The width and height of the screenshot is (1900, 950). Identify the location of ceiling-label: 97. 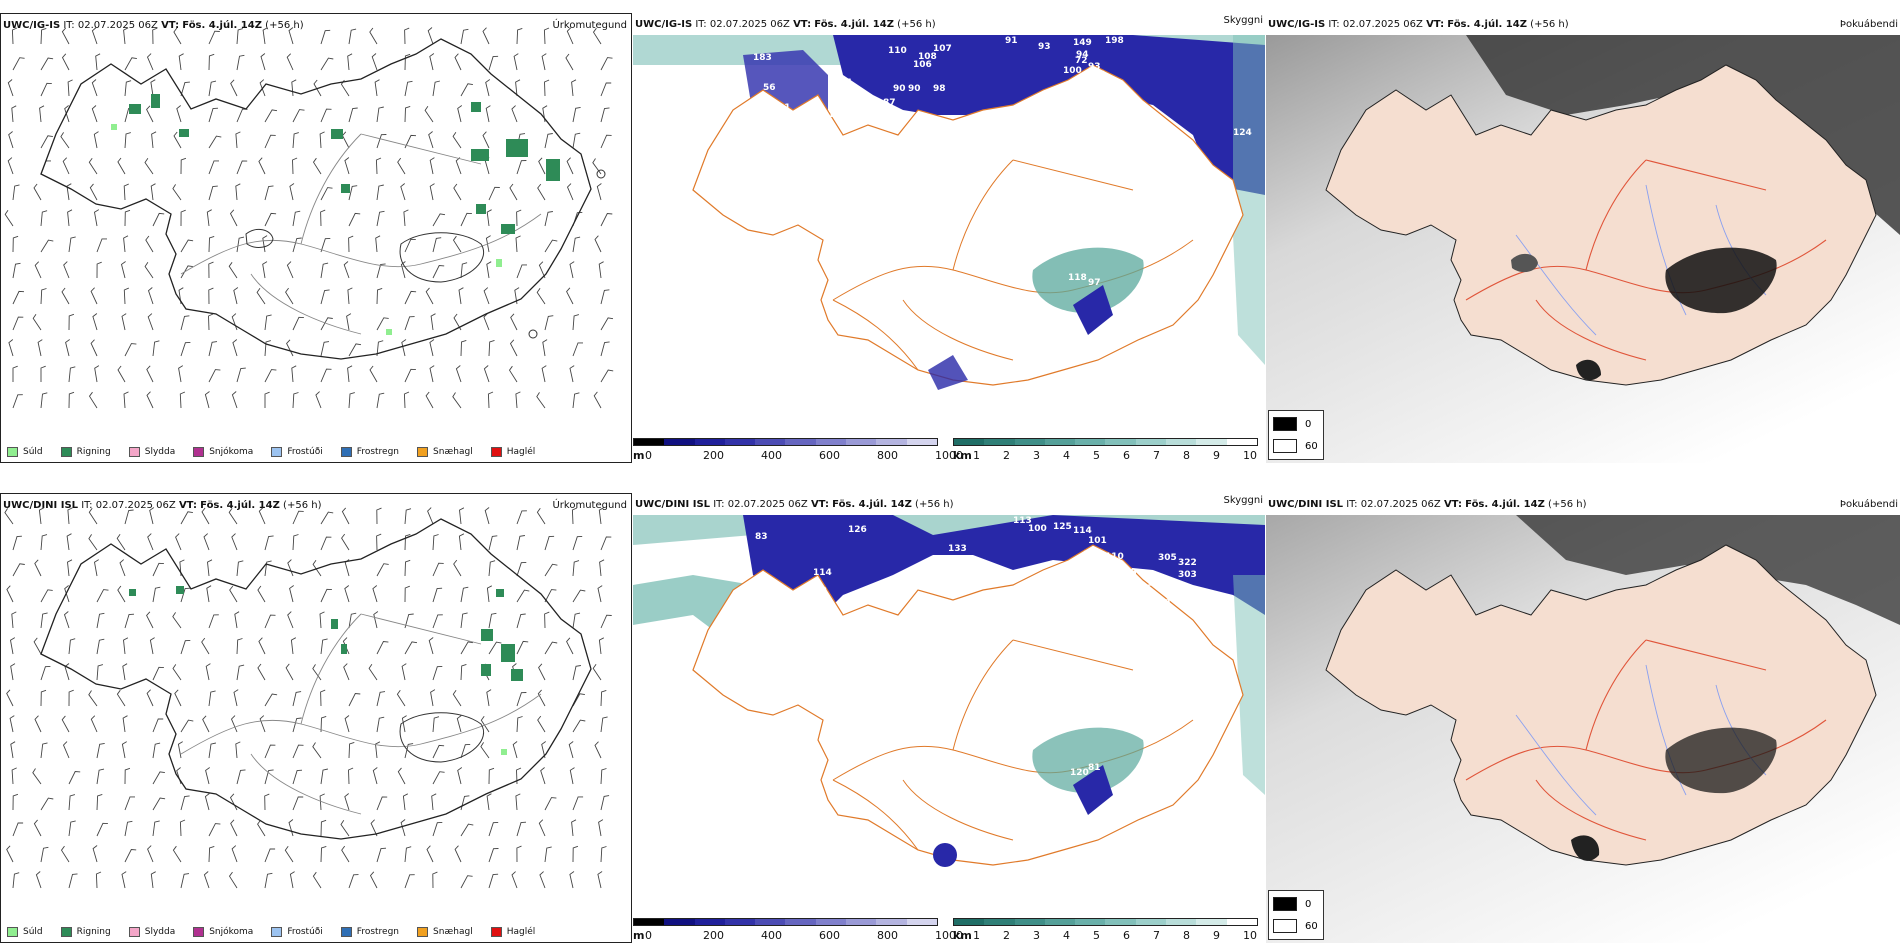
(1094, 283).